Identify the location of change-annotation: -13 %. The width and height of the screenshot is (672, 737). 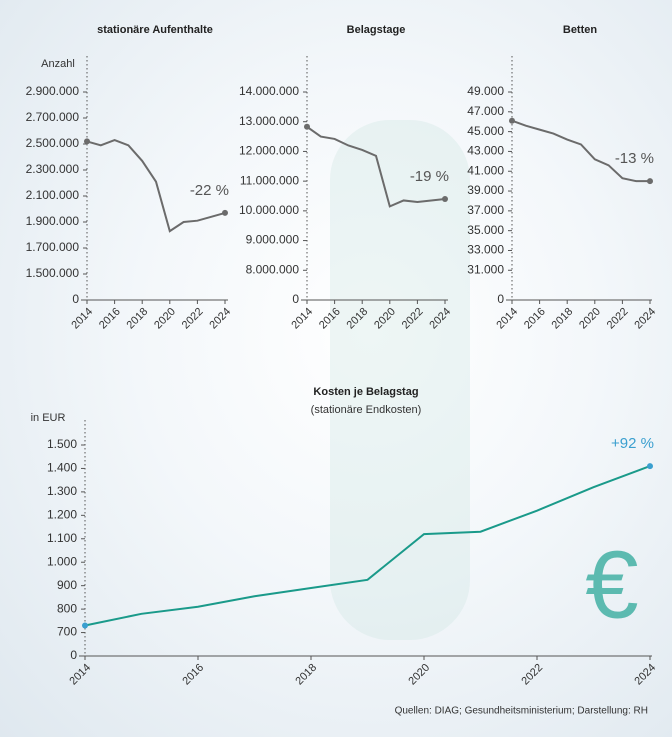
(634, 158).